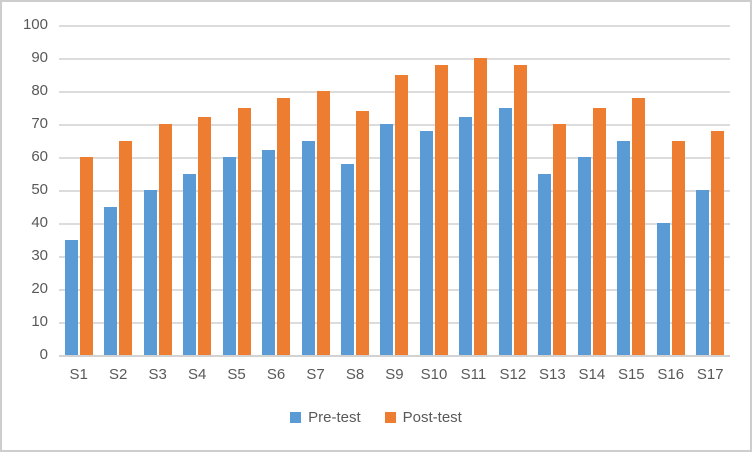 The height and width of the screenshot is (452, 752). Describe the element at coordinates (466, 236) in the screenshot. I see `bar-pre-test-s11` at that location.